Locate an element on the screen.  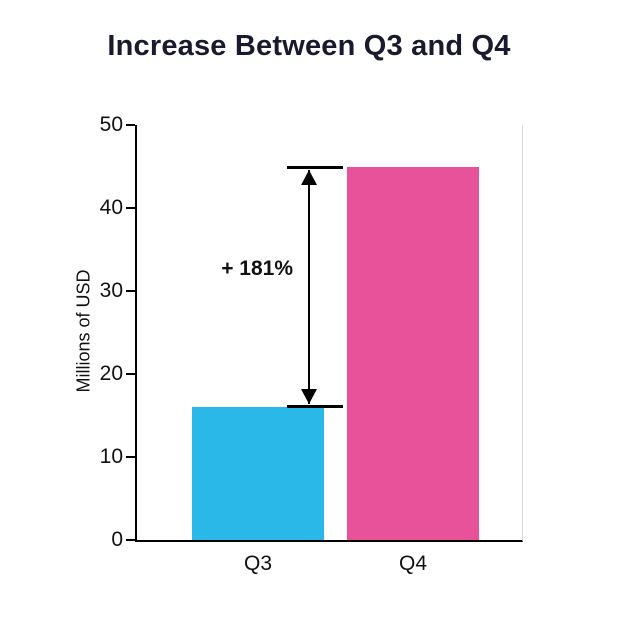
annotation-arrow-line is located at coordinates (309, 287).